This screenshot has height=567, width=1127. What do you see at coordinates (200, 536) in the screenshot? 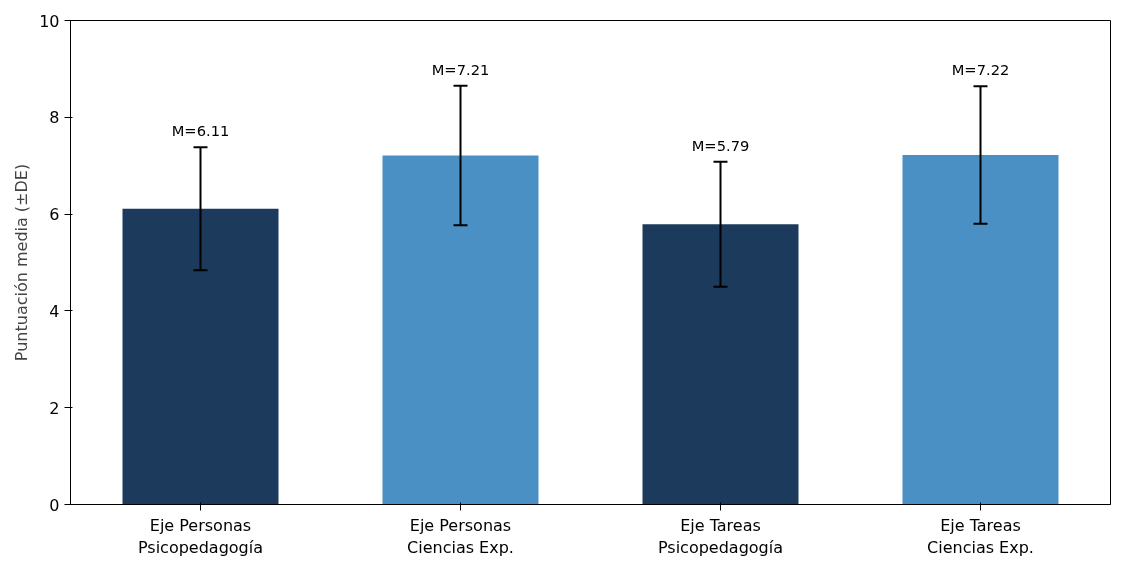
I see `x-tick-label: Eje Personas Psicopedagogía` at bounding box center [200, 536].